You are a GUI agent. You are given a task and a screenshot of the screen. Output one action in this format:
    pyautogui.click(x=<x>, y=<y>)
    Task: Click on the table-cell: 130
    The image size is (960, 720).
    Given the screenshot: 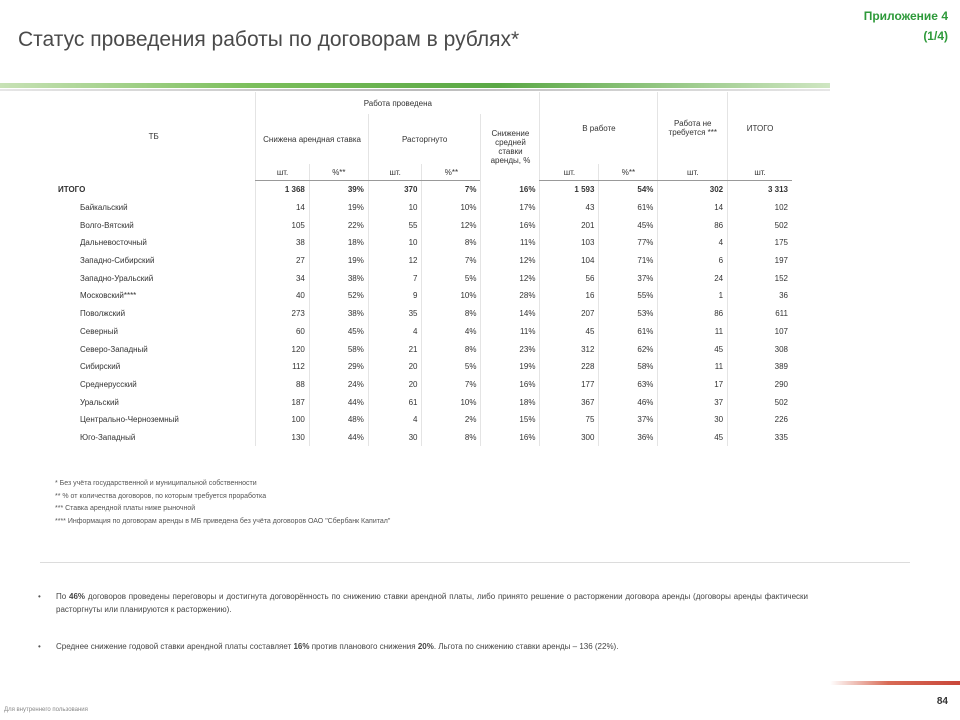 What is the action you would take?
    pyautogui.click(x=282, y=437)
    